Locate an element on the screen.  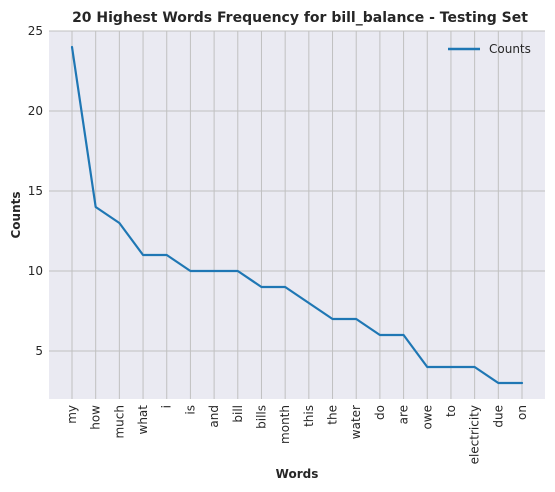
y-tick-label: 10 is located at coordinates (35, 271).